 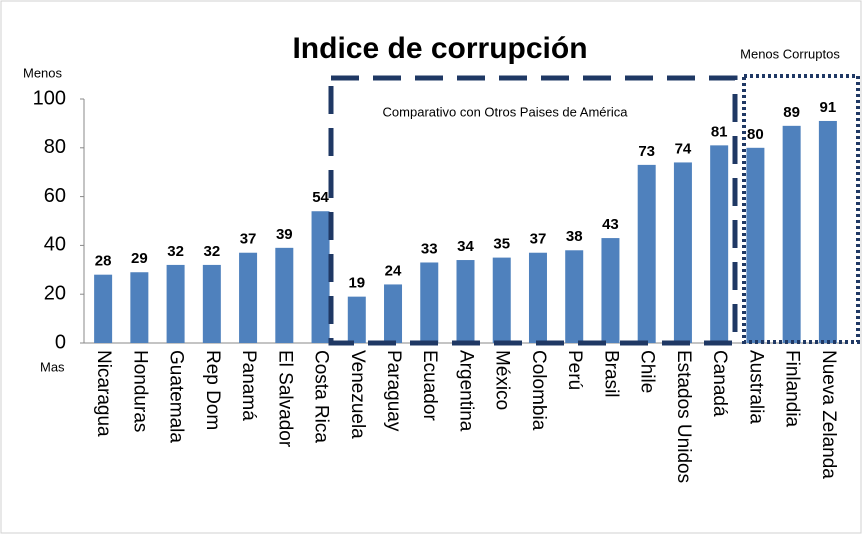 What do you see at coordinates (103, 393) in the screenshot?
I see `x-tick-label: Nicaragua` at bounding box center [103, 393].